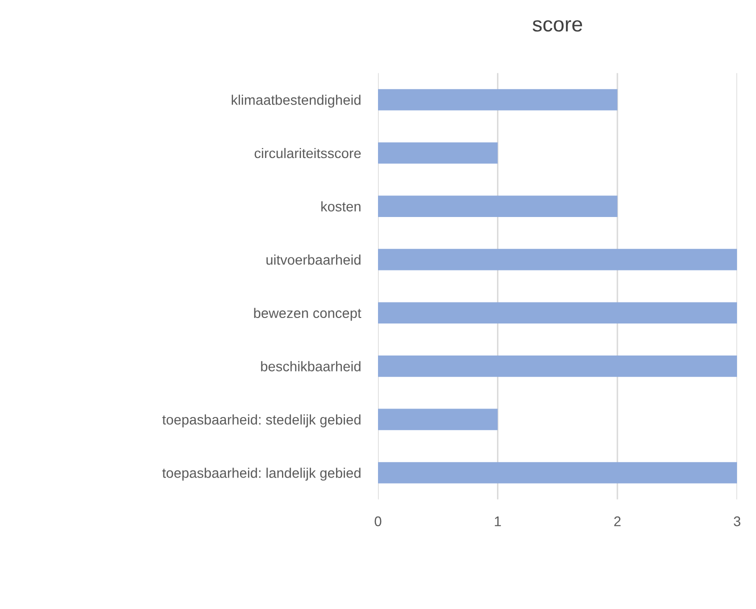  What do you see at coordinates (340, 206) in the screenshot?
I see `y-tick-label: kosten` at bounding box center [340, 206].